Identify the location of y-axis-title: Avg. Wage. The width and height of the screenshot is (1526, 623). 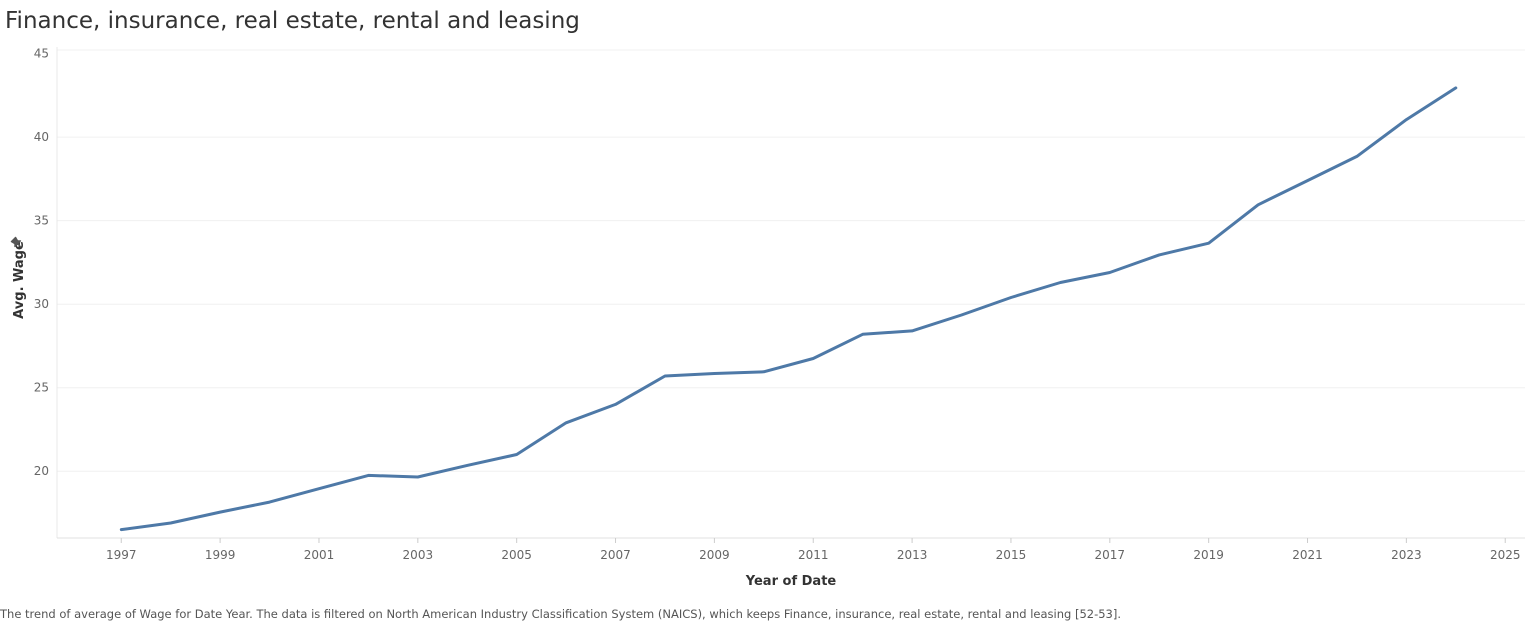
(19, 280).